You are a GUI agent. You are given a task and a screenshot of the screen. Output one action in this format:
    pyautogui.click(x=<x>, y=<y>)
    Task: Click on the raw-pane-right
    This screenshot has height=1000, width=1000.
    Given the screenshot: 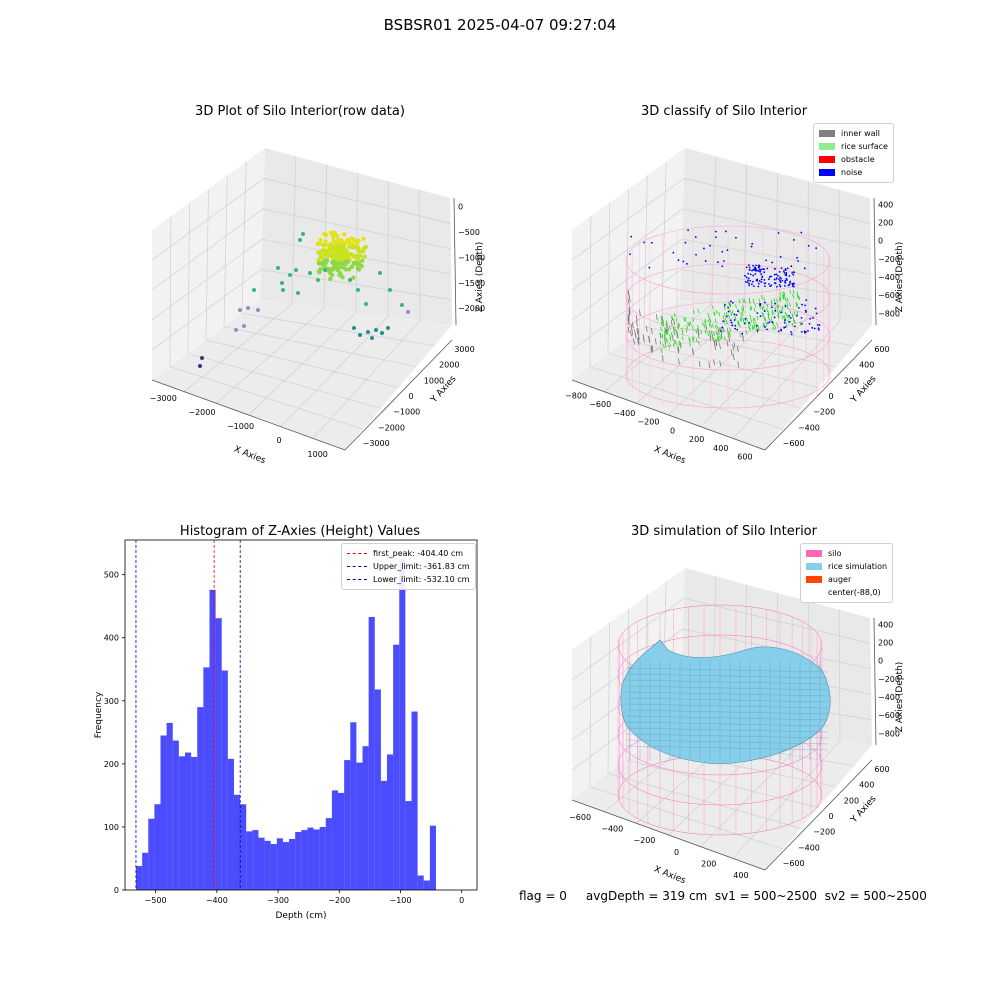 What is the action you would take?
    pyautogui.click(x=356, y=236)
    